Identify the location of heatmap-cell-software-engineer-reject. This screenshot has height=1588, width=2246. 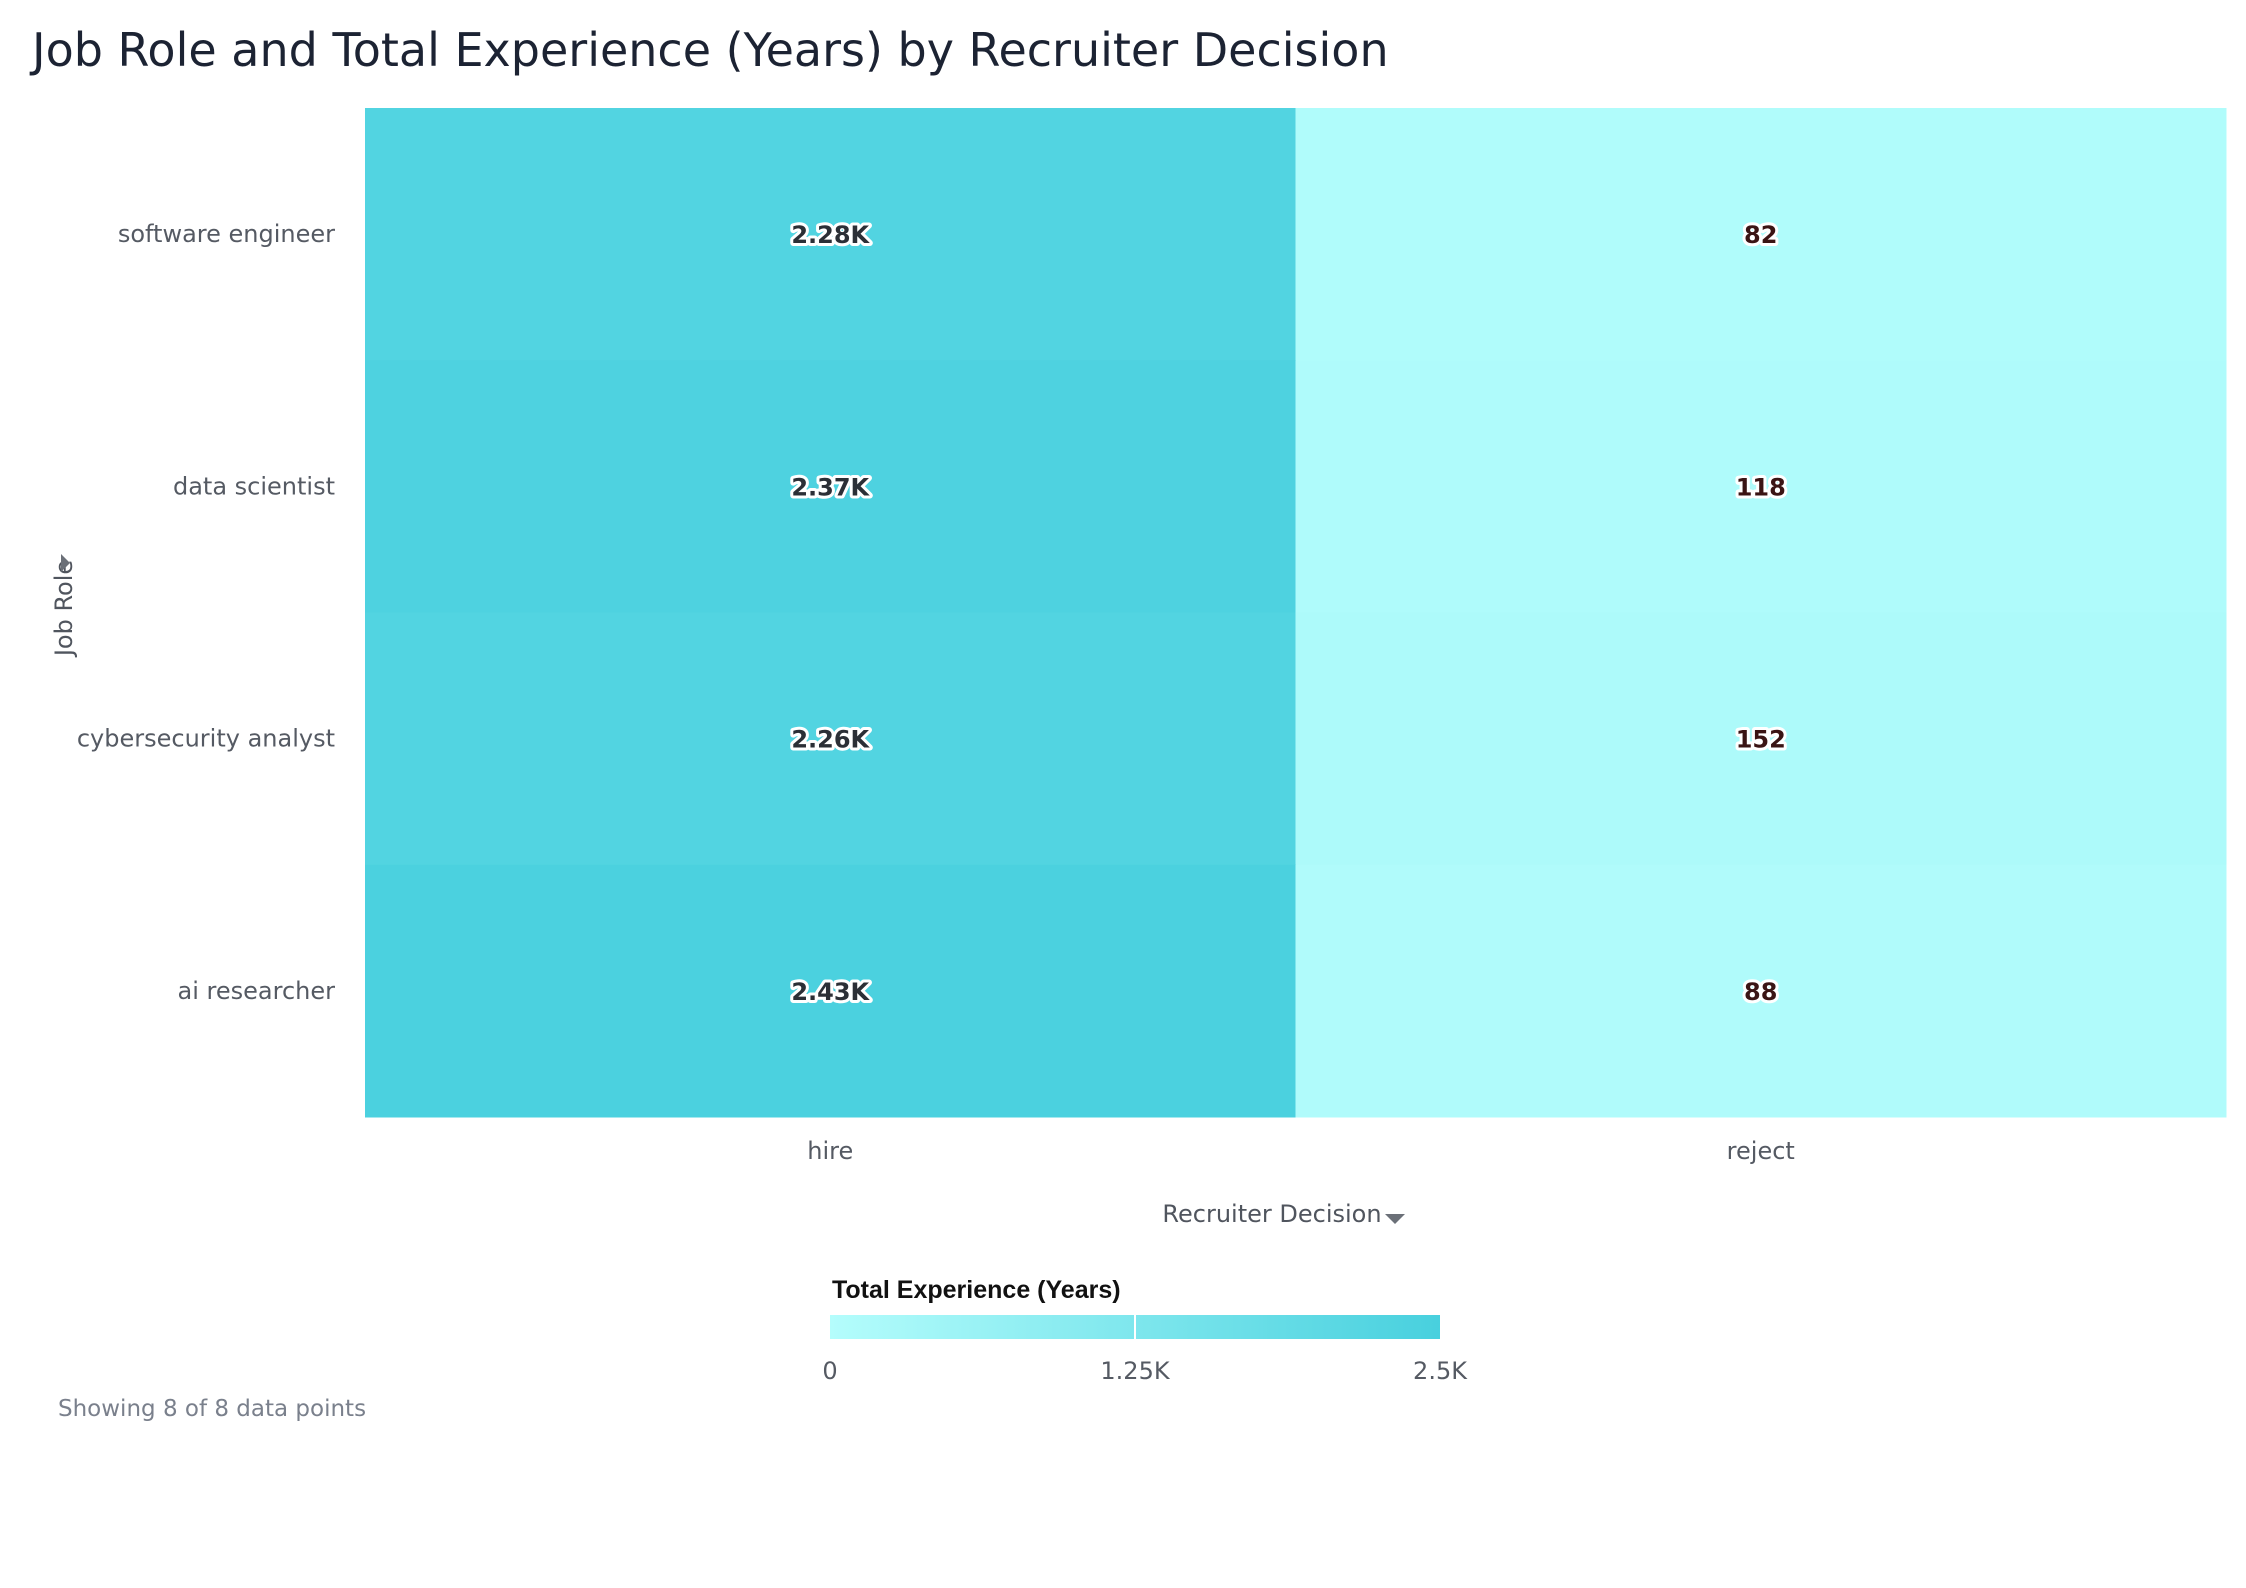
(1761, 234).